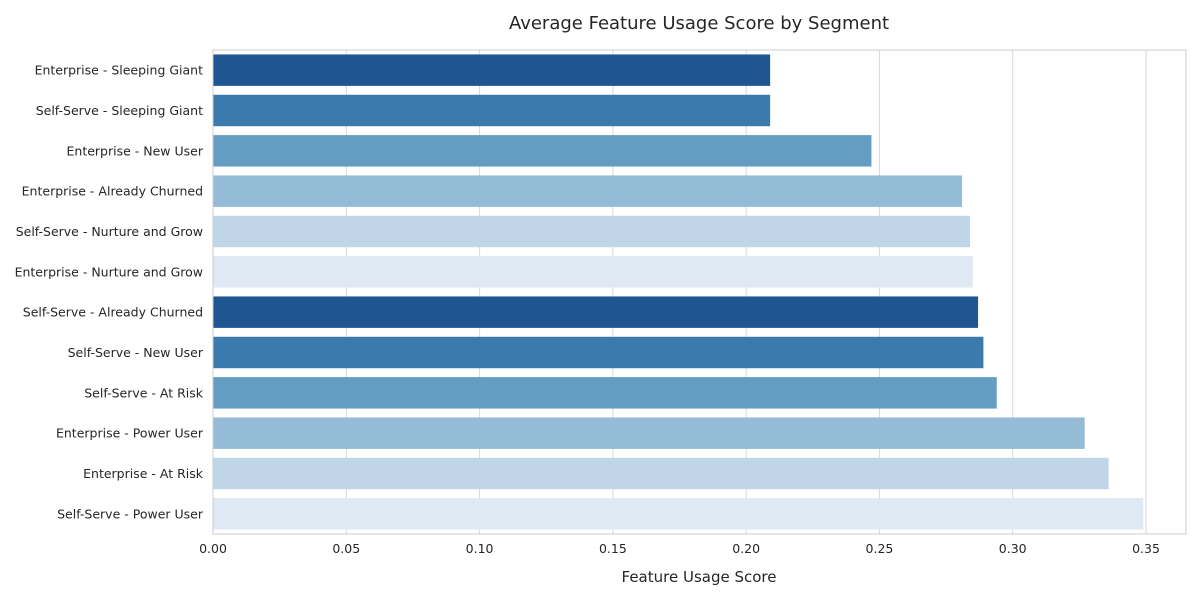  Describe the element at coordinates (143, 473) in the screenshot. I see `category-label: Enterprise - At Risk` at that location.